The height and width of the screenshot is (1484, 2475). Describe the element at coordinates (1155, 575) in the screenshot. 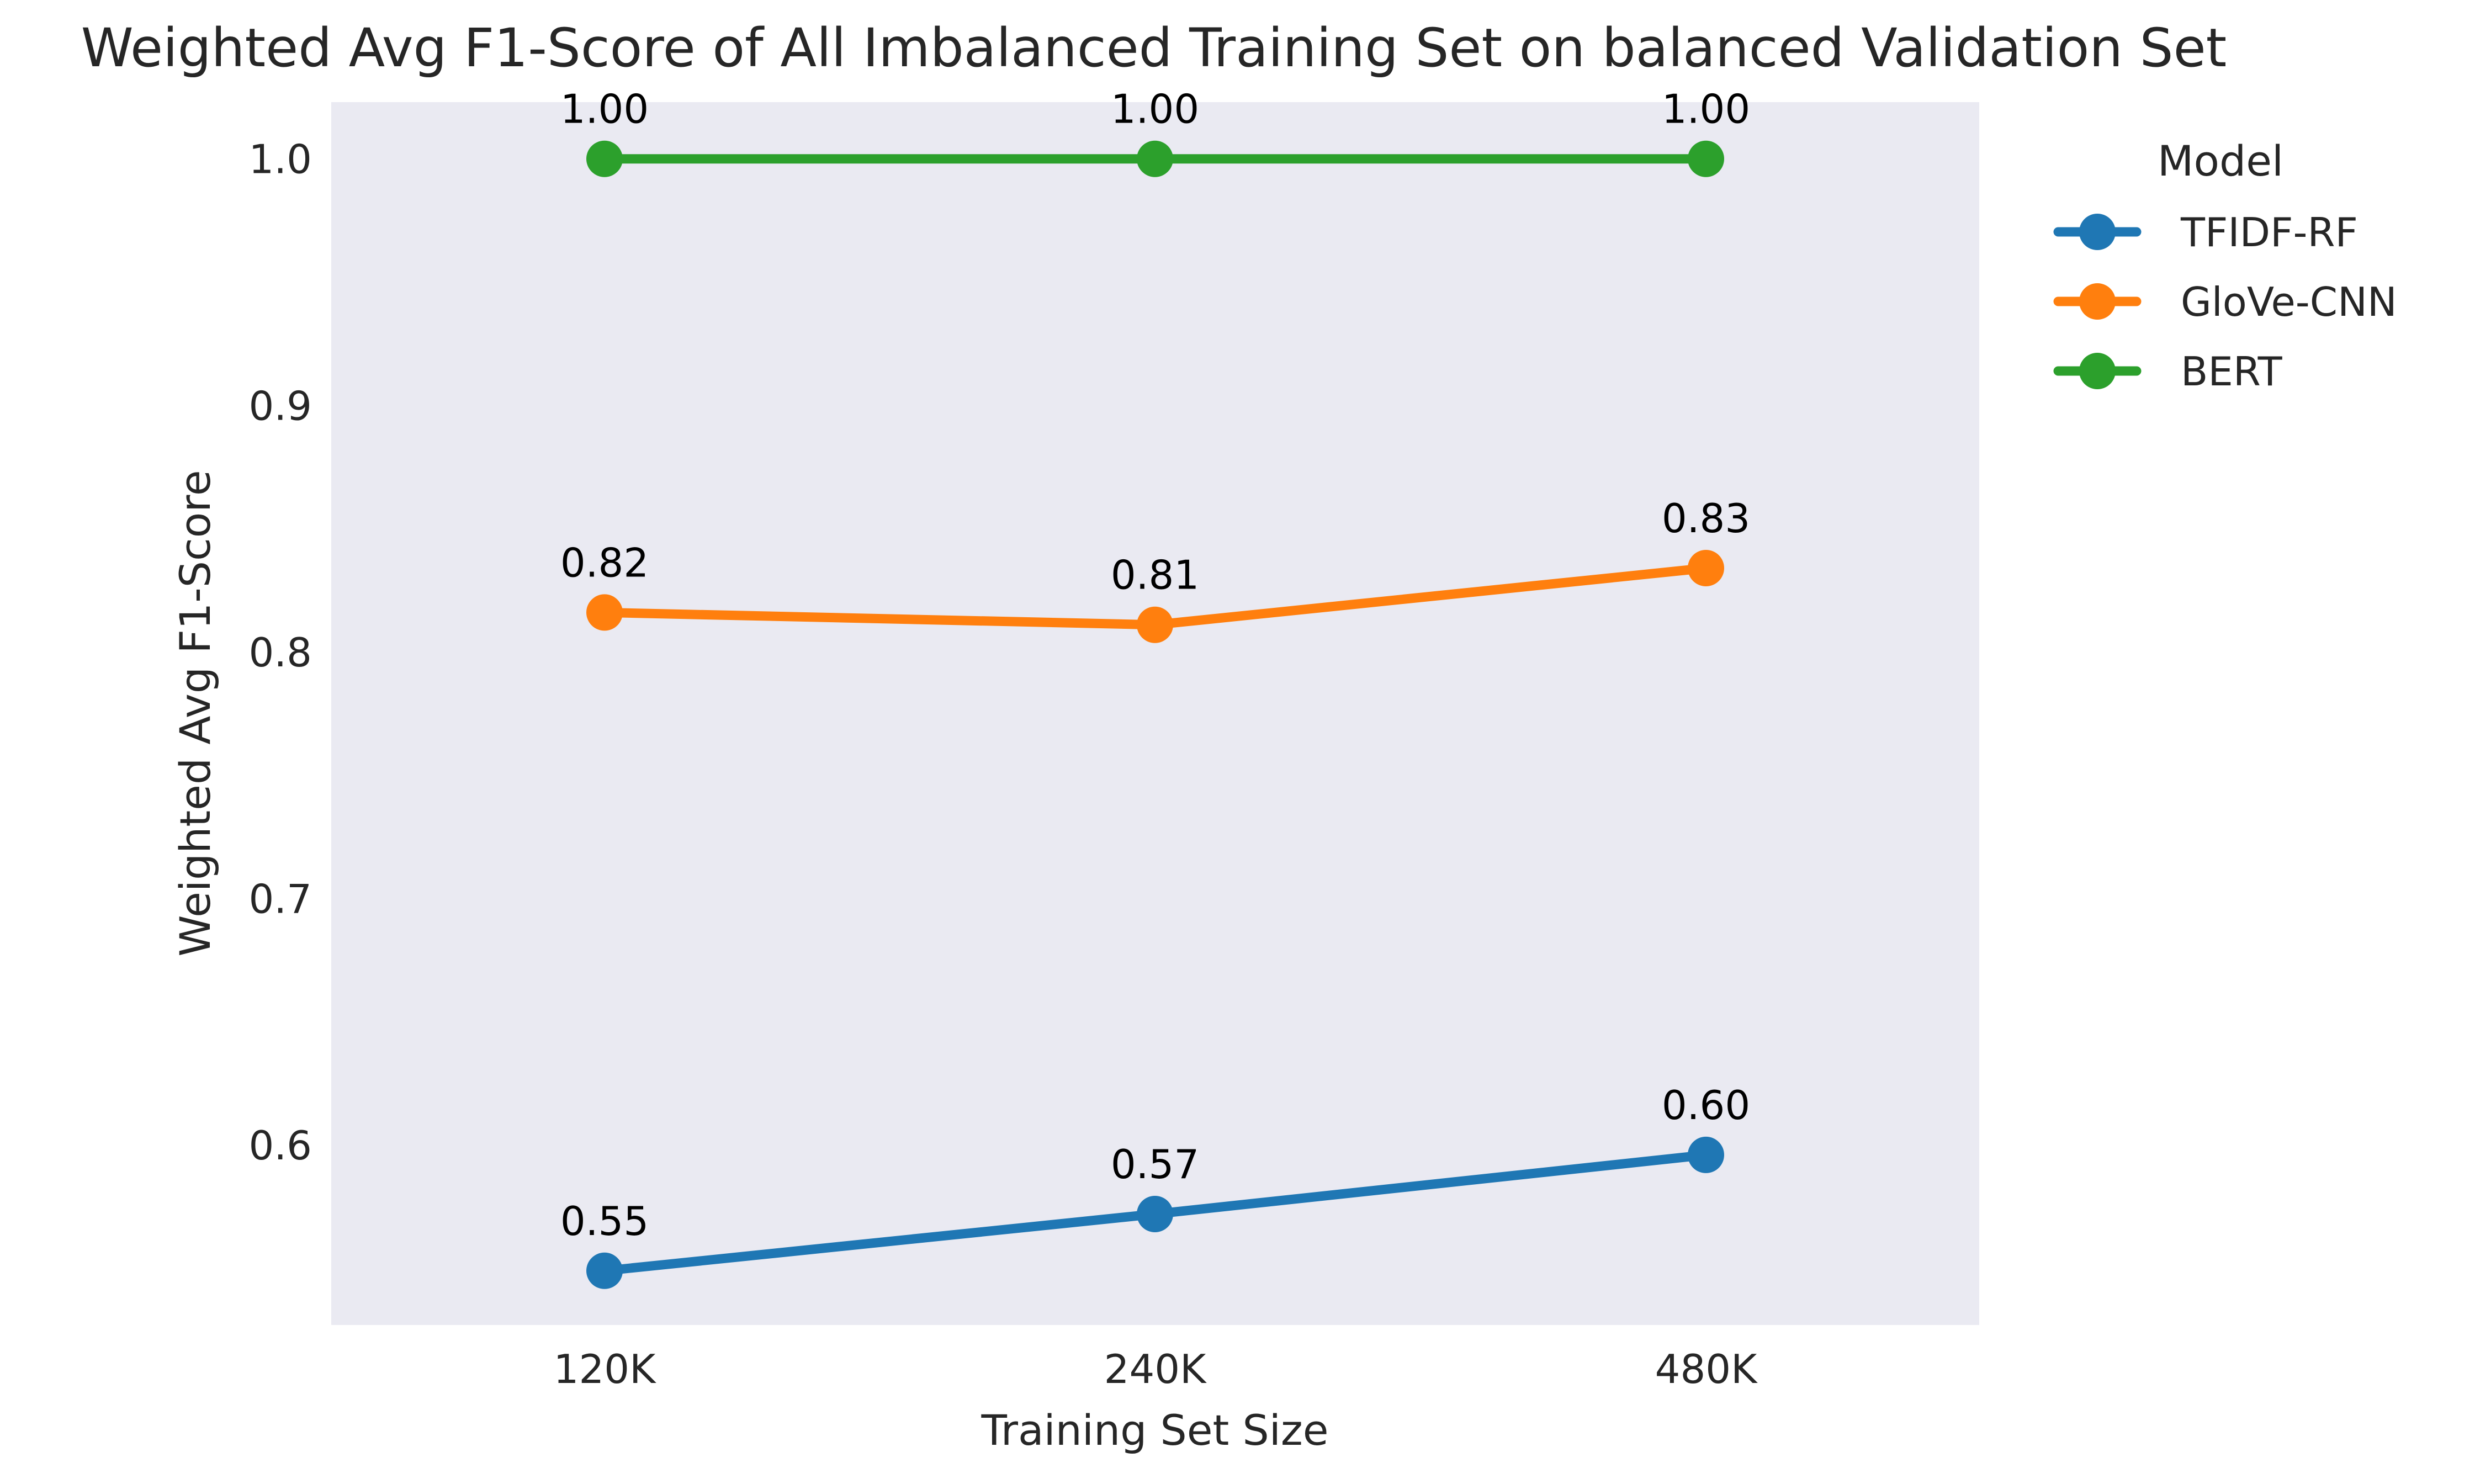

I see `data-label: 0.81` at that location.